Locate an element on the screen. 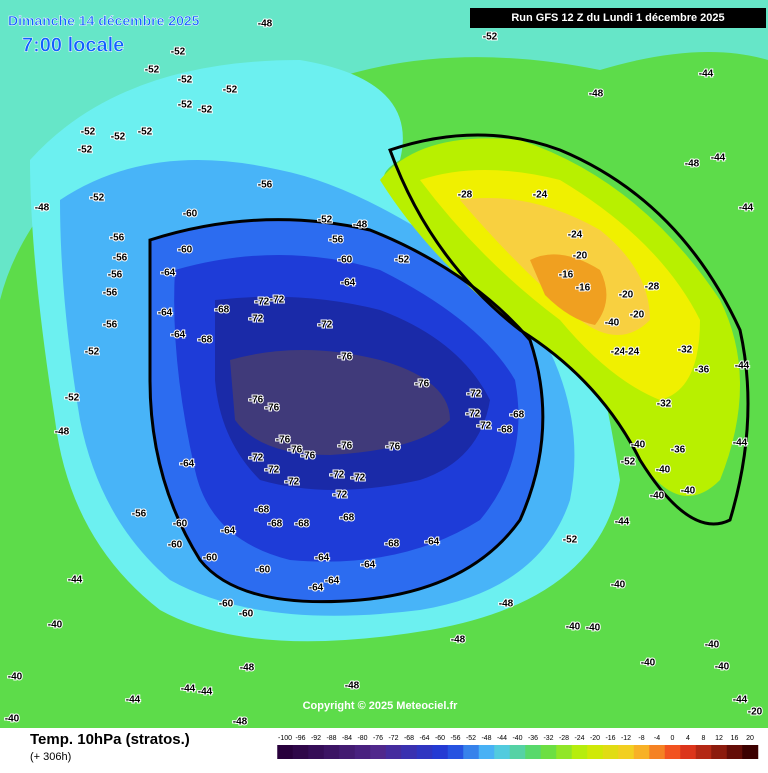  colorbar-tick-label: -64 is located at coordinates (424, 738).